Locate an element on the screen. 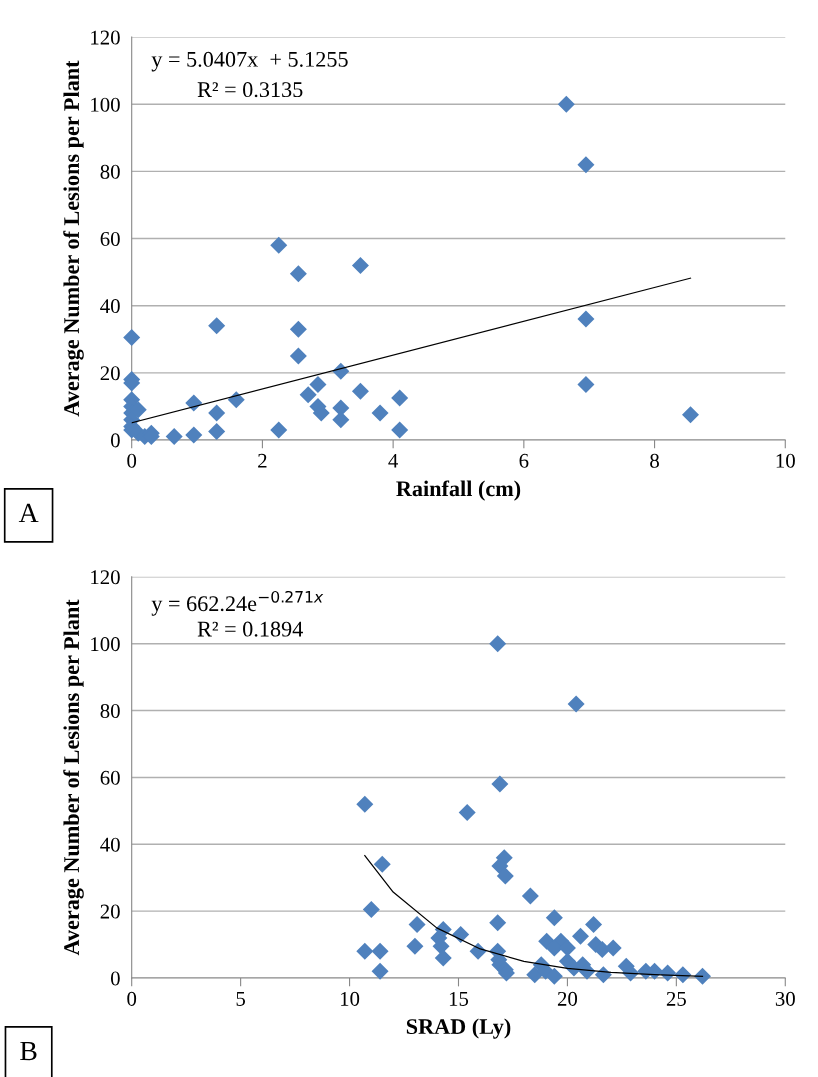 The image size is (818, 1077). x-tick-label: 25 is located at coordinates (676, 998).